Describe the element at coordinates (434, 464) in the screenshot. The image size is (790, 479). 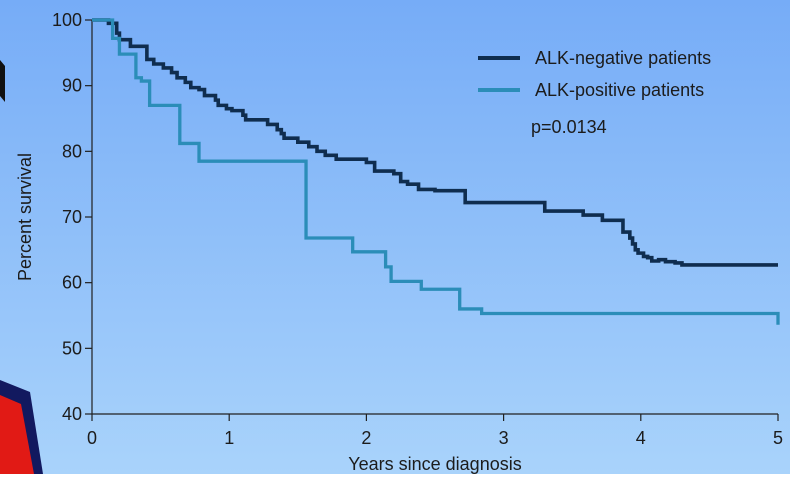
I see `x-axis-label: Years since diagnosis` at that location.